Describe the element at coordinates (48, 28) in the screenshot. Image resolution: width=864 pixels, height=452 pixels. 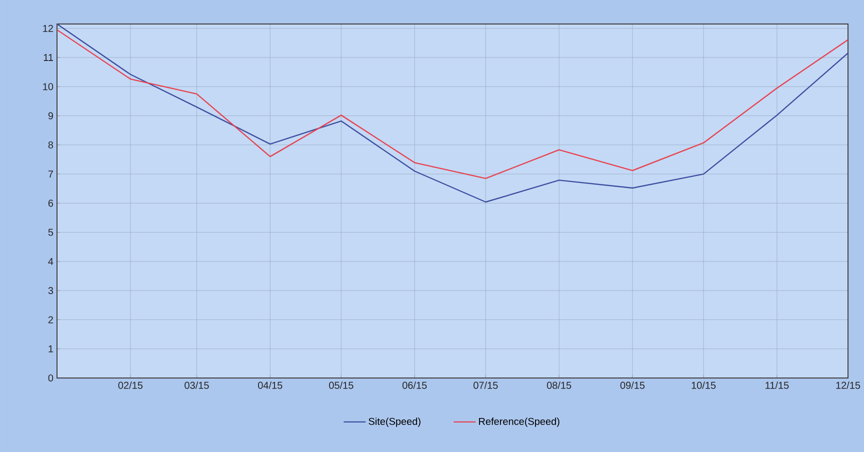
I see `y-tick-label: 12` at that location.